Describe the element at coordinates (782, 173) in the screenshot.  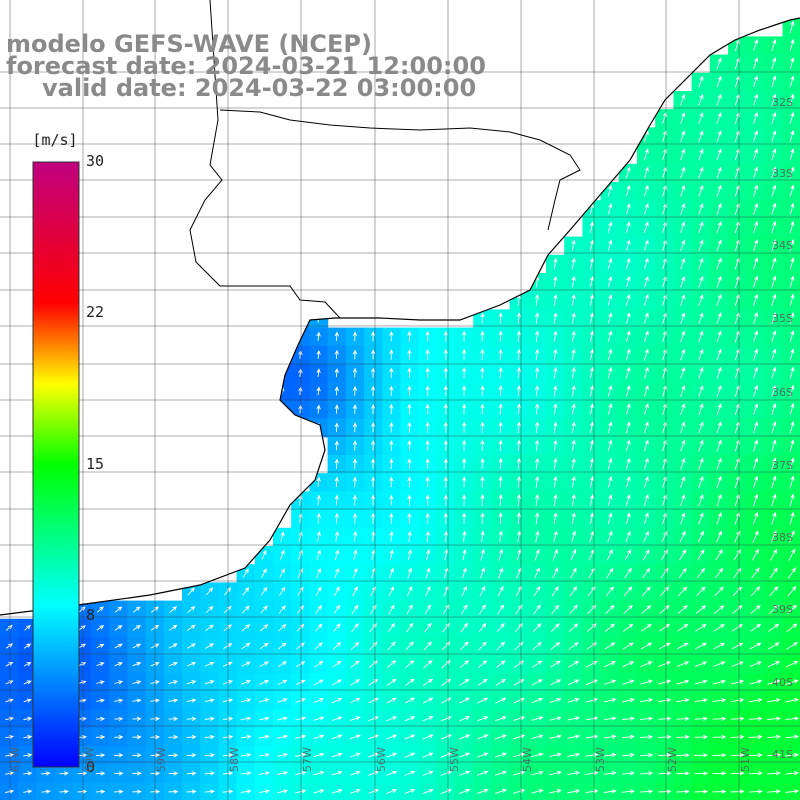
I see `lat-label: 33S` at that location.